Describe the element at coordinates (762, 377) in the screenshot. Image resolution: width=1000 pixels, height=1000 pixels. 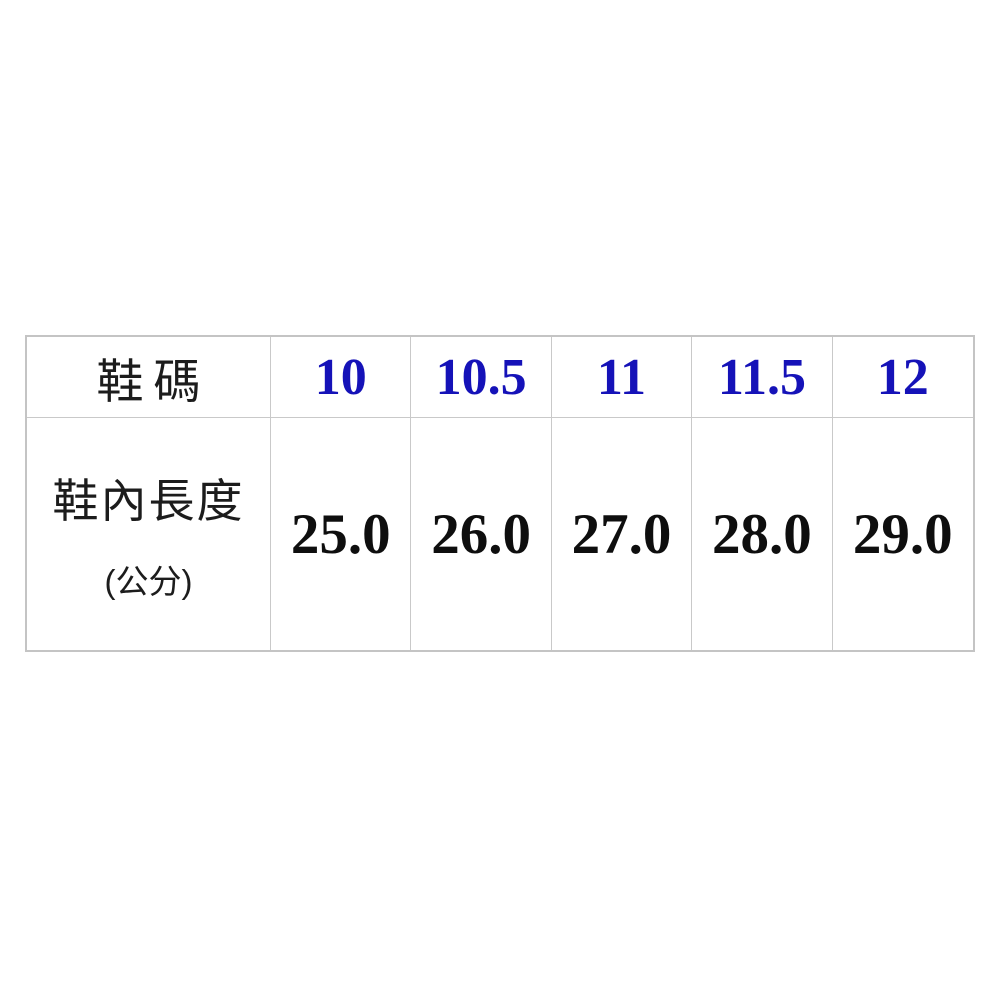
I see `shoe-size-cell: 11.5` at that location.